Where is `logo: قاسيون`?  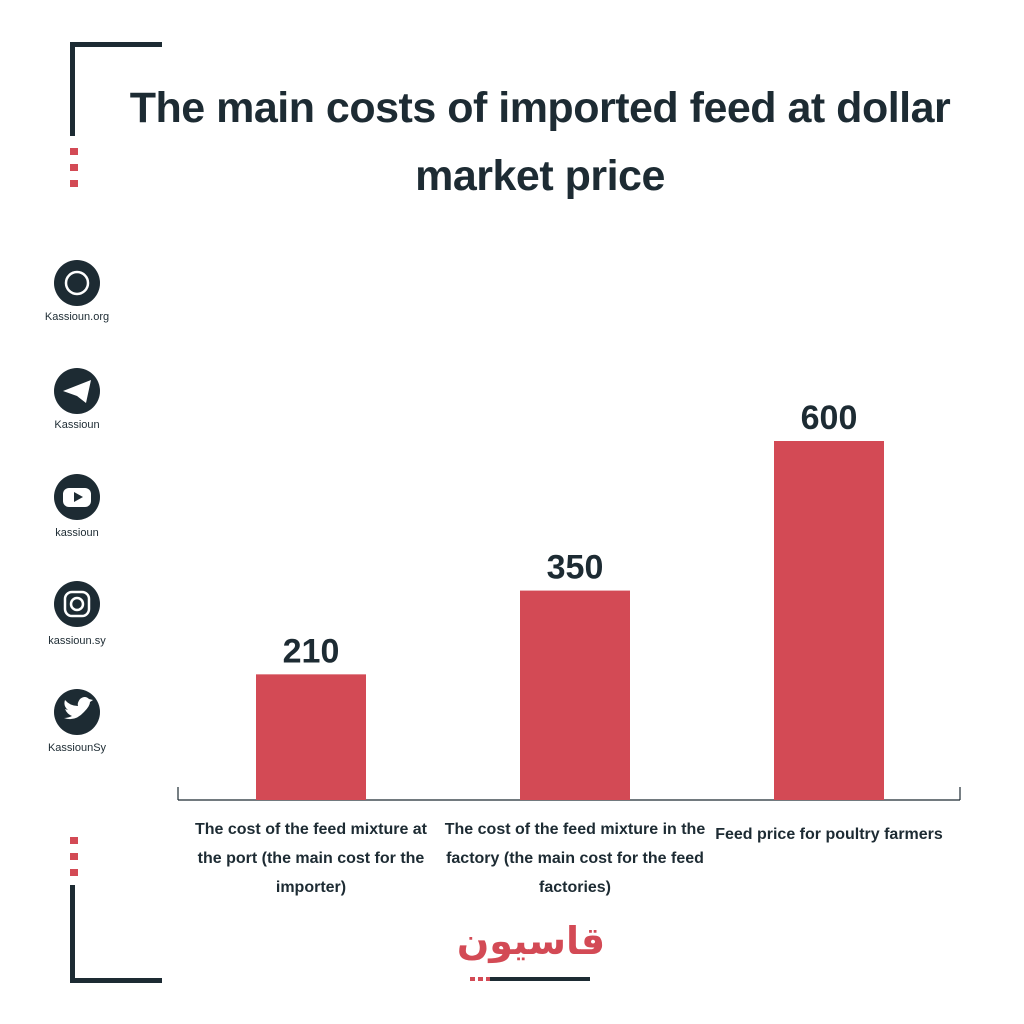
logo: قاسيون is located at coordinates (531, 941).